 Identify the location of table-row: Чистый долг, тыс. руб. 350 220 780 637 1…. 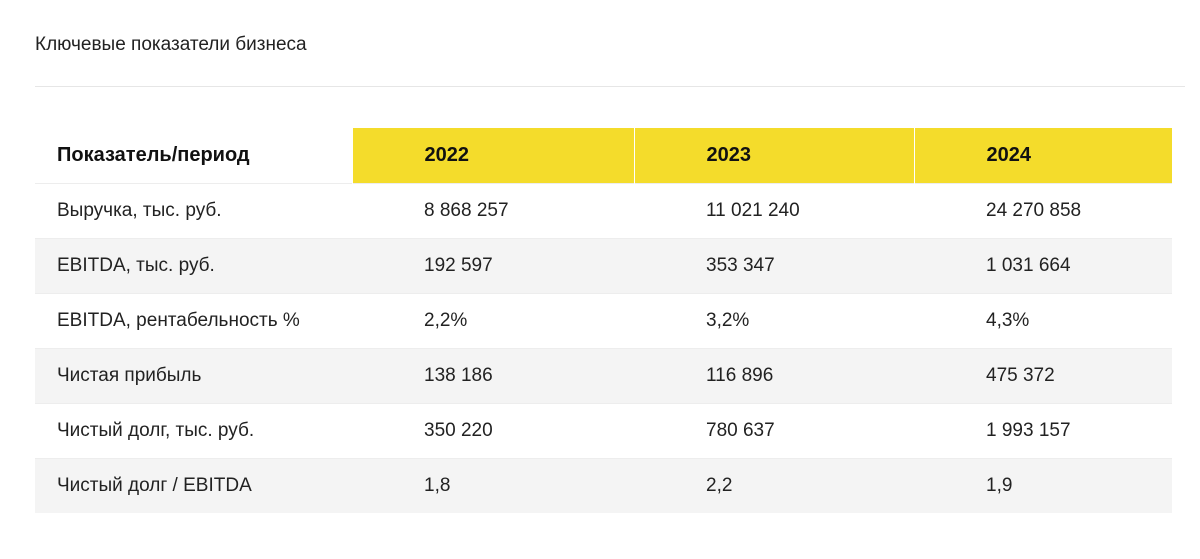
(603, 431).